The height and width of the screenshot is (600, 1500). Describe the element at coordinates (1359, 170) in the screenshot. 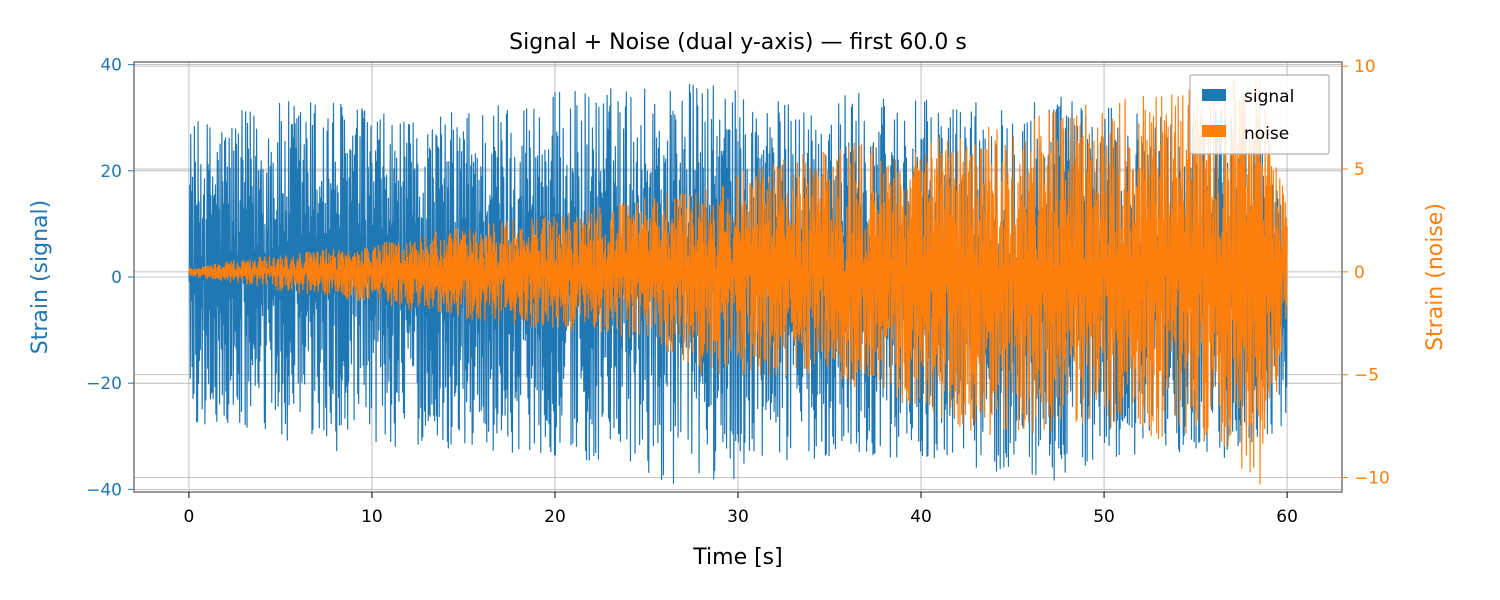

I see `y-right-tick-label: 5` at that location.